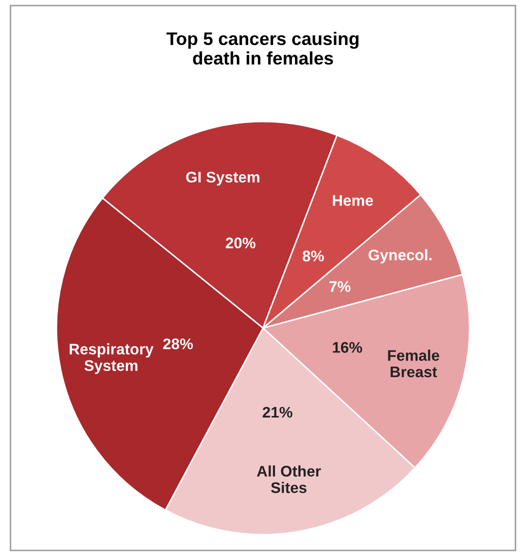  I want to click on slice-label: Gynecol., so click(400, 256).